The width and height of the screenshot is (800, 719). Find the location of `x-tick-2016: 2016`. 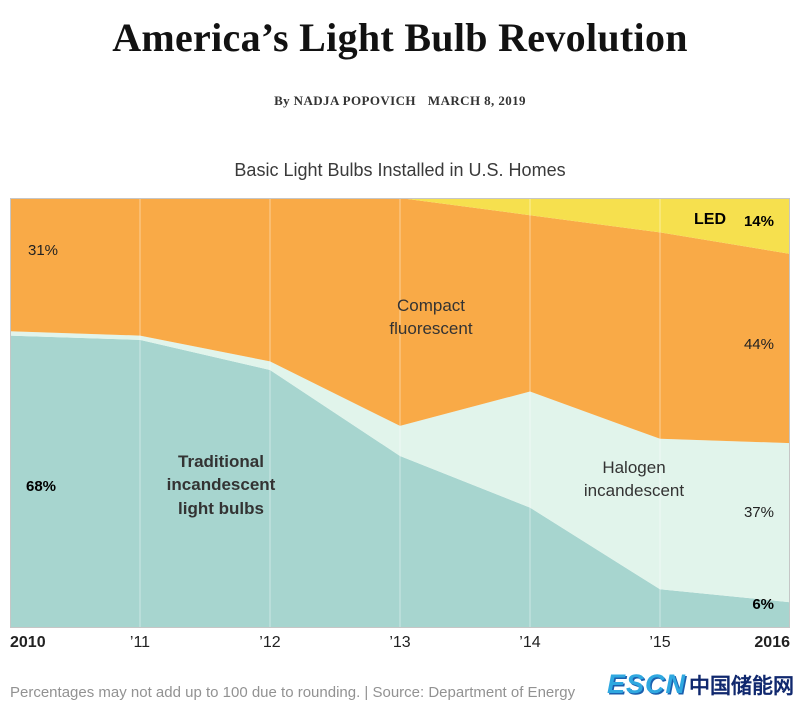

x-tick-2016: 2016 is located at coordinates (772, 642).